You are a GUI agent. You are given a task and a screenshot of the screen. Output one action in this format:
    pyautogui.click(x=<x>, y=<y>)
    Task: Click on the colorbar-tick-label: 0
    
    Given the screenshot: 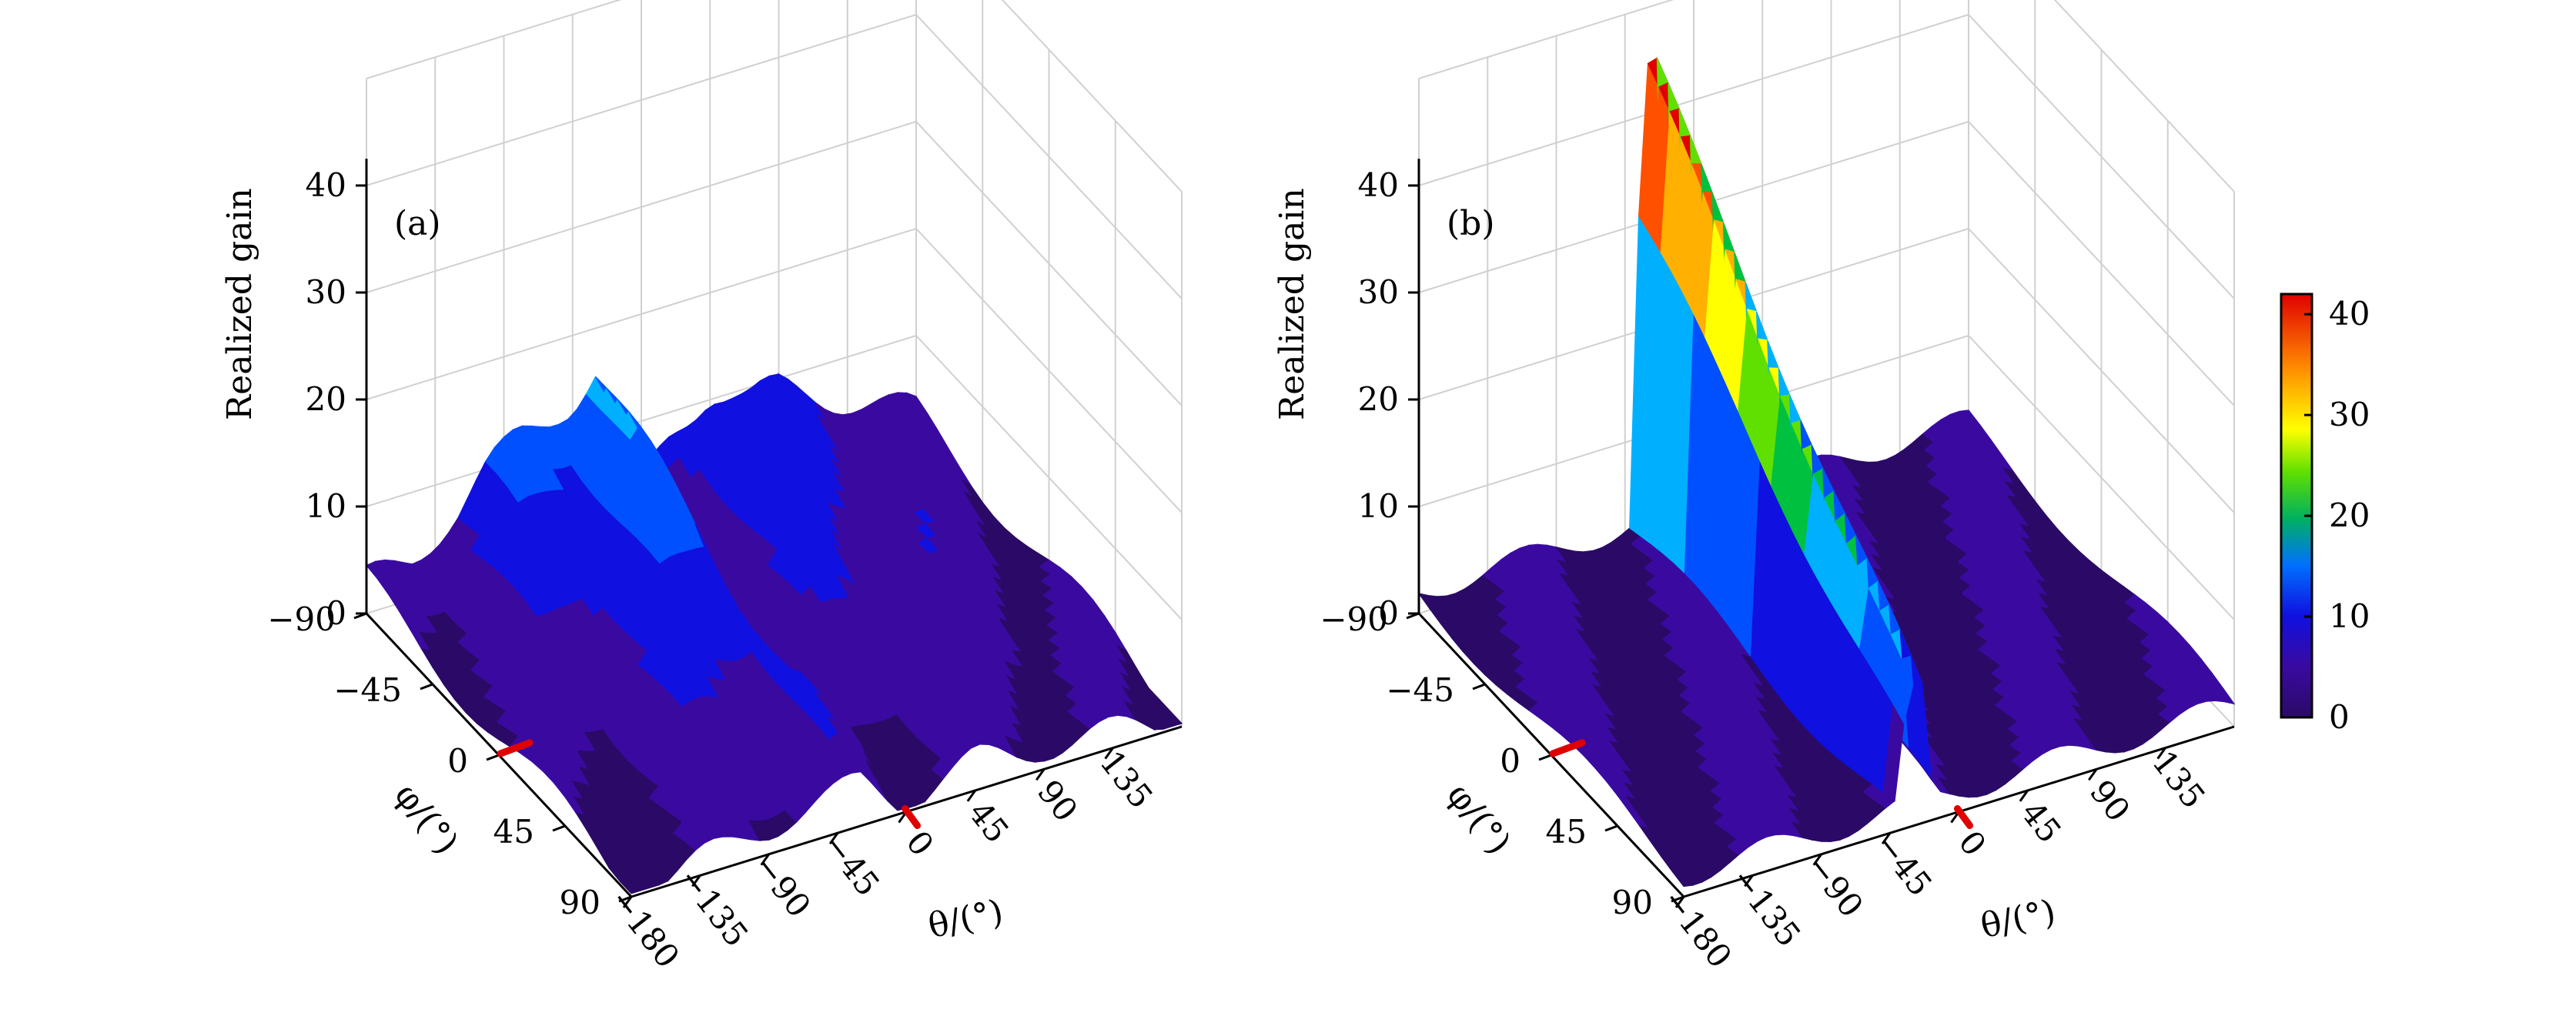 What is the action you would take?
    pyautogui.click(x=2339, y=717)
    